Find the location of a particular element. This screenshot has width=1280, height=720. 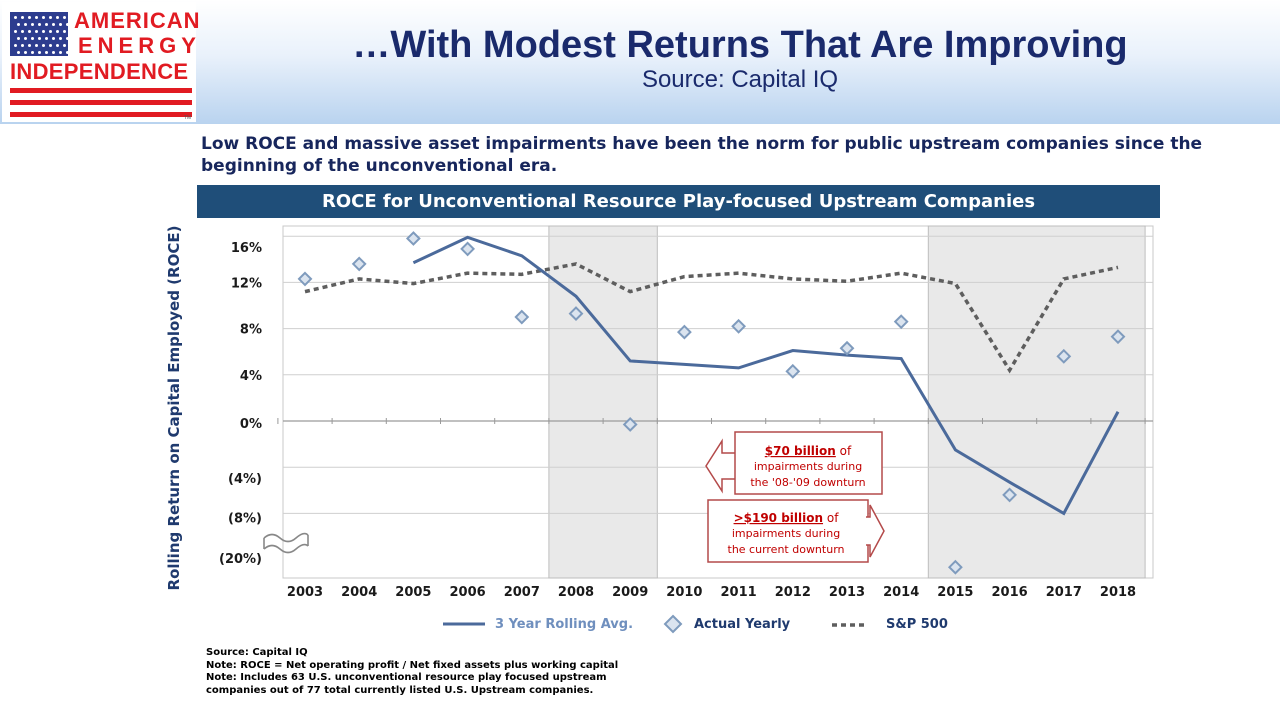

x-tick-label: 2017 is located at coordinates (1064, 592).